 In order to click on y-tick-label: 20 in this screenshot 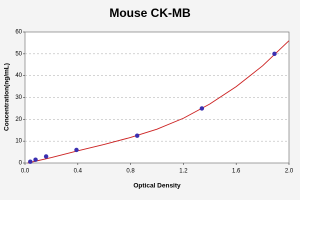, I will do `click(18, 120)`.